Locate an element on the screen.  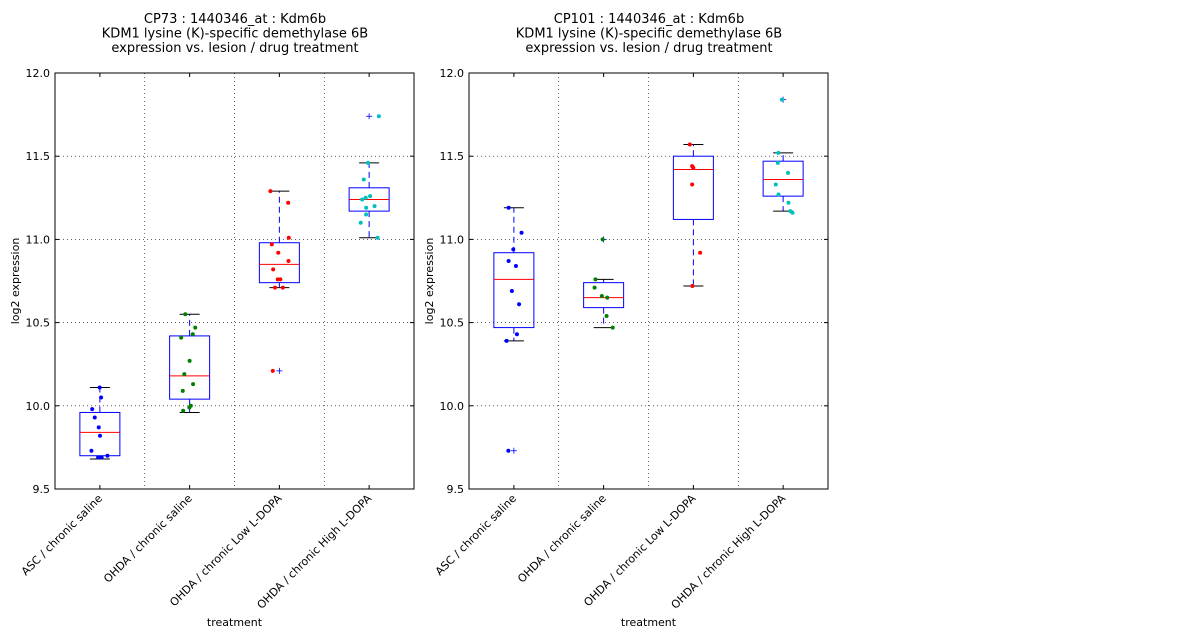
chart-title-line: CP101 : 1440346_at : Kdm6b is located at coordinates (649, 19).